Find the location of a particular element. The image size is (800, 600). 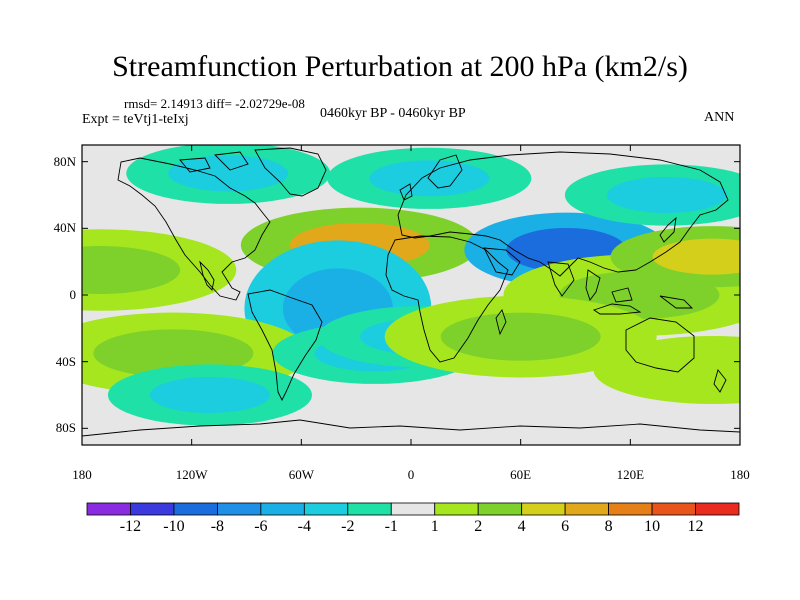

anomaly-region-10-core is located at coordinates (666, 195).